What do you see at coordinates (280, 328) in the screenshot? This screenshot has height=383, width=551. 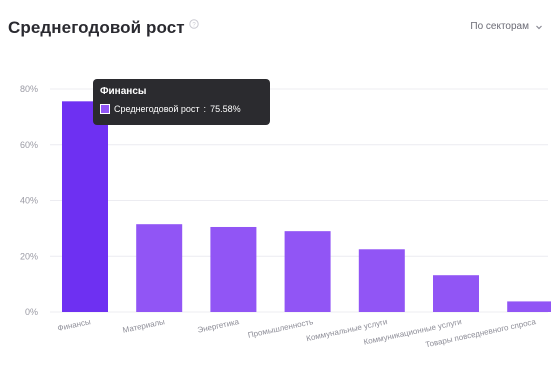 I see `x-tick-label: Промышленность` at bounding box center [280, 328].